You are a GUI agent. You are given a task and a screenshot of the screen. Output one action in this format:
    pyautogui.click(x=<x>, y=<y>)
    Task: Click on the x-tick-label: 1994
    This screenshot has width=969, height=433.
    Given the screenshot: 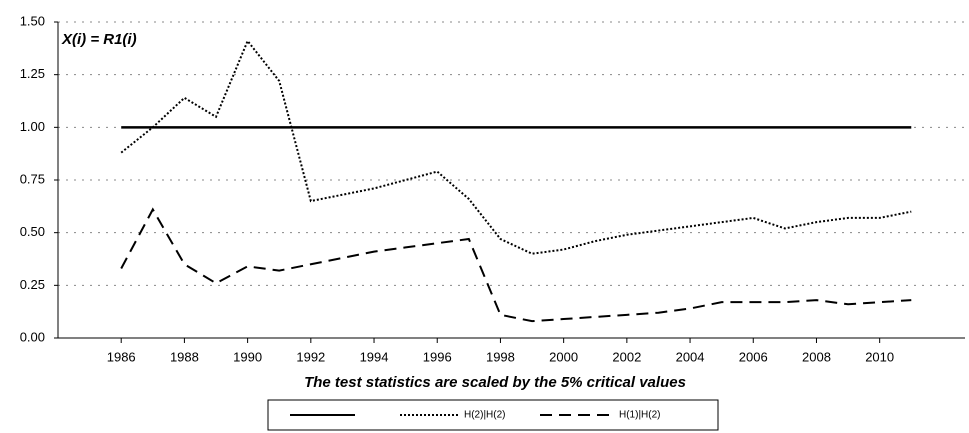 What is the action you would take?
    pyautogui.click(x=374, y=356)
    